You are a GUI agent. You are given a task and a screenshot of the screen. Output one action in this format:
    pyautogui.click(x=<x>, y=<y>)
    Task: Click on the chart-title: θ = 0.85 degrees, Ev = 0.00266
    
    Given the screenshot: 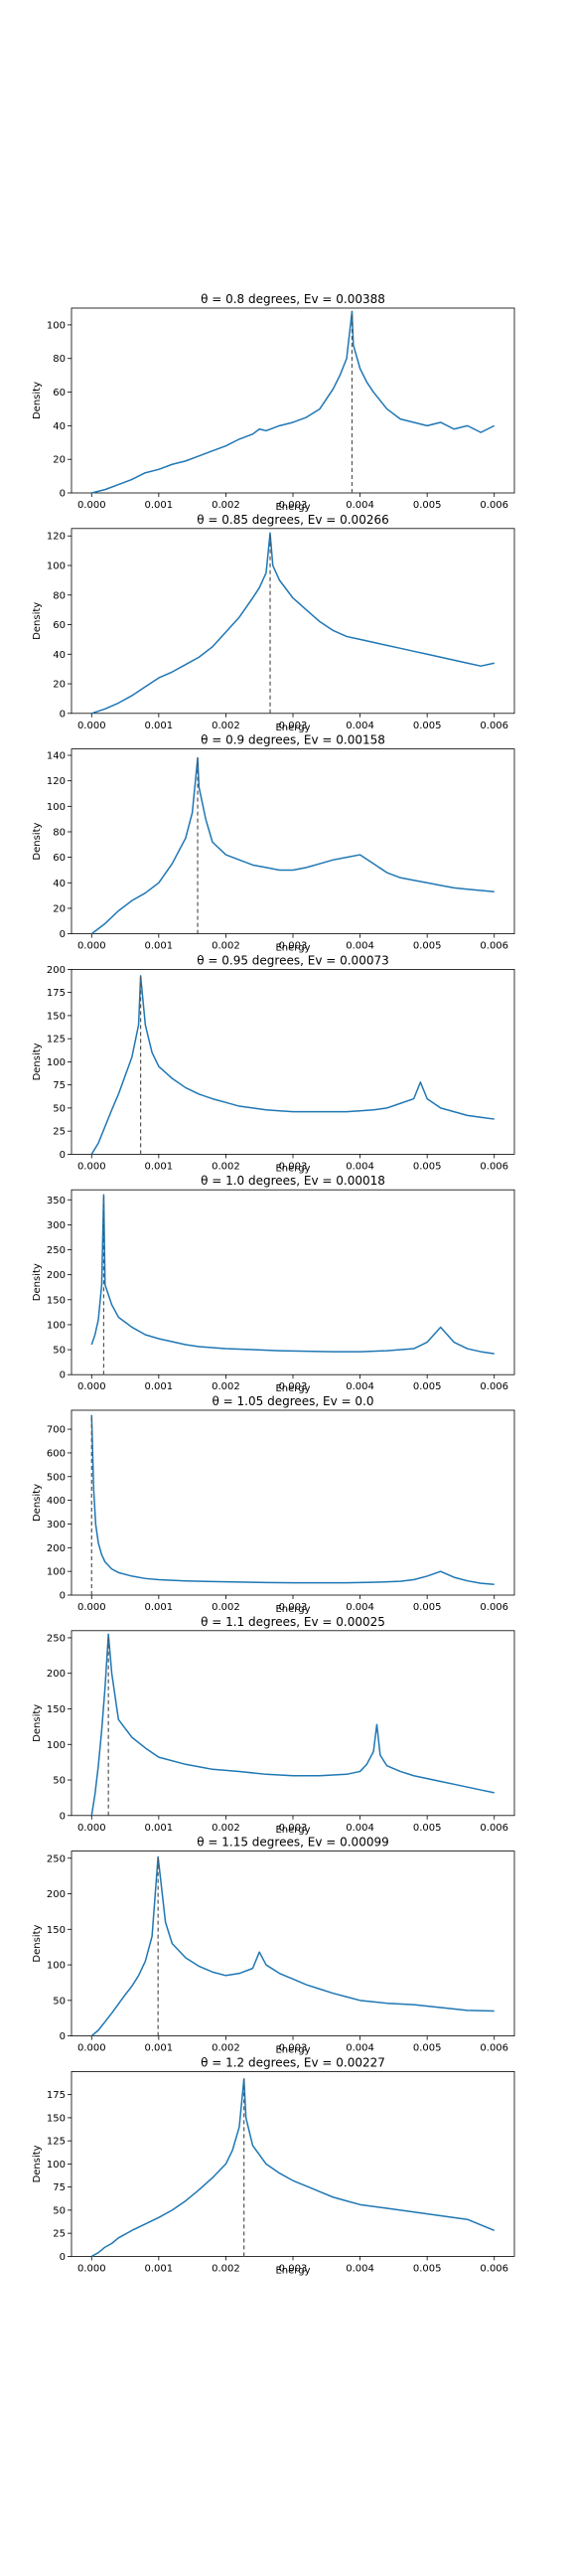 What is the action you would take?
    pyautogui.click(x=292, y=520)
    